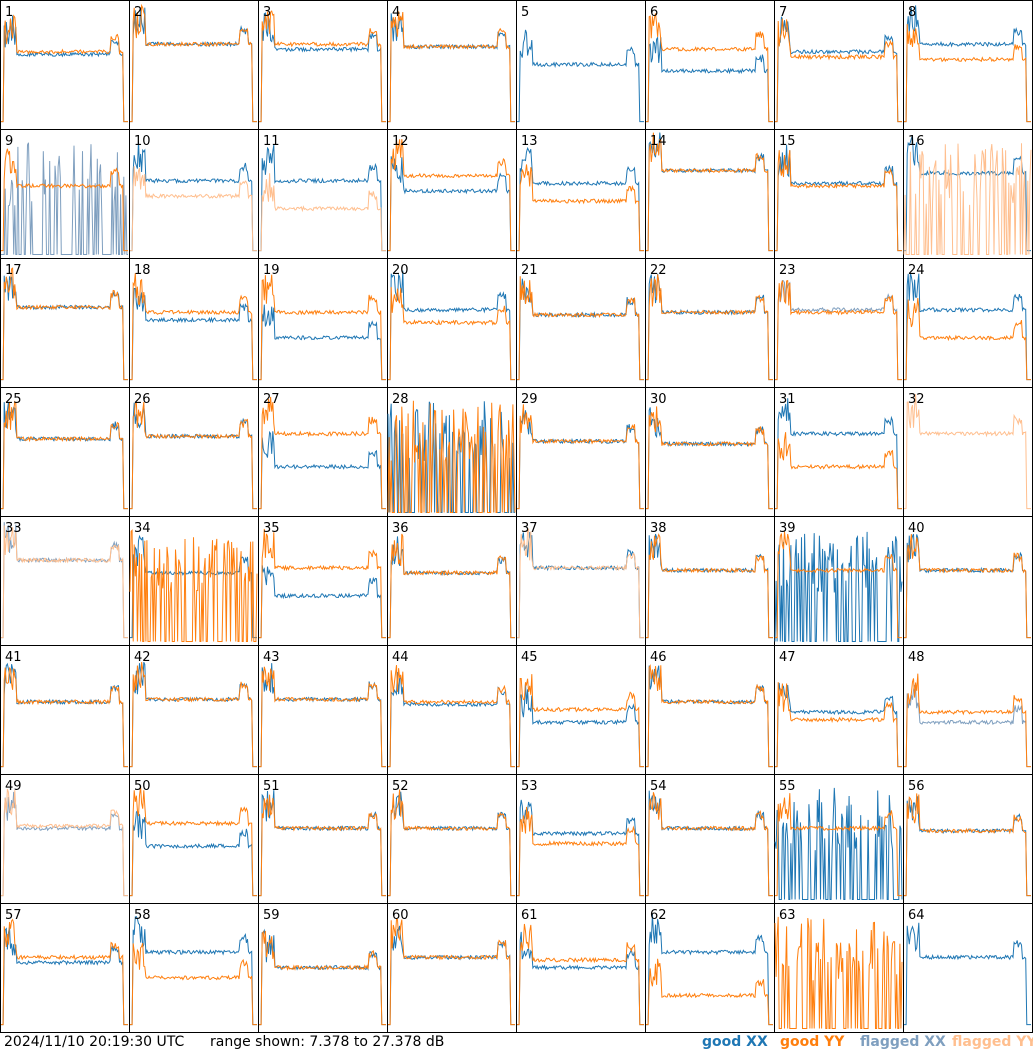 Image resolution: width=1033 pixels, height=1053 pixels. Describe the element at coordinates (529, 141) in the screenshot. I see `panel-label: 13` at that location.